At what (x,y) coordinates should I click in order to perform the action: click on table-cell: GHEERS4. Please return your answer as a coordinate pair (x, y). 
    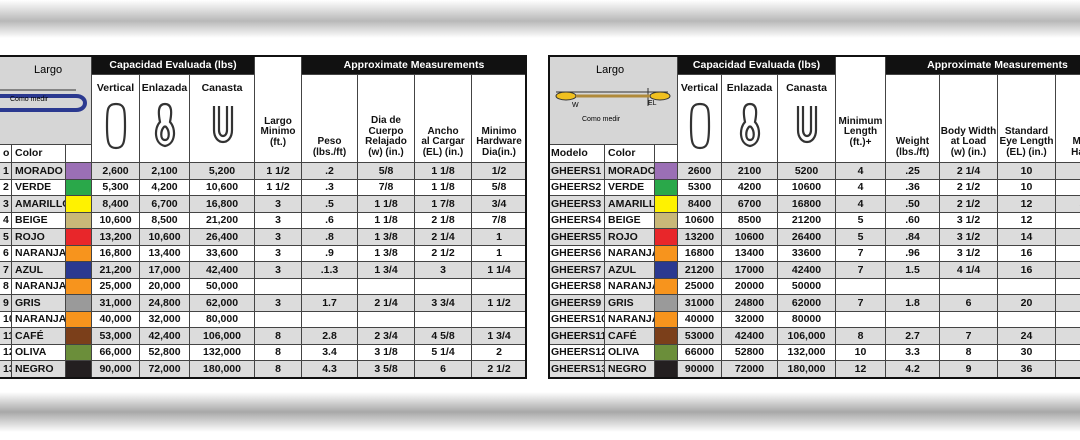
    Looking at the image, I should click on (576, 220).